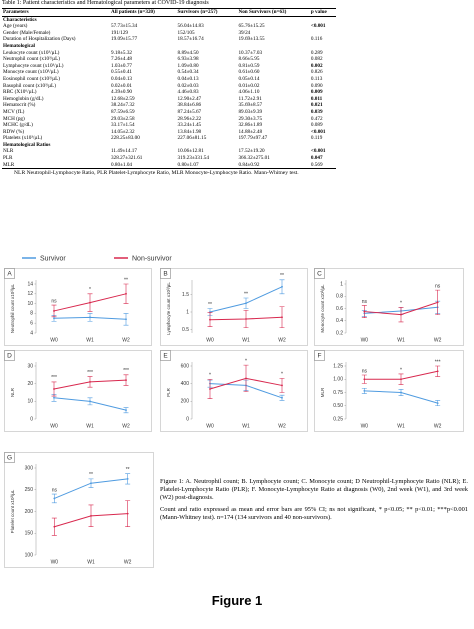 This screenshot has height=629, width=474. Describe the element at coordinates (249, 78) in the screenshot. I see `table-cell: 0.05±0.14` at that location.